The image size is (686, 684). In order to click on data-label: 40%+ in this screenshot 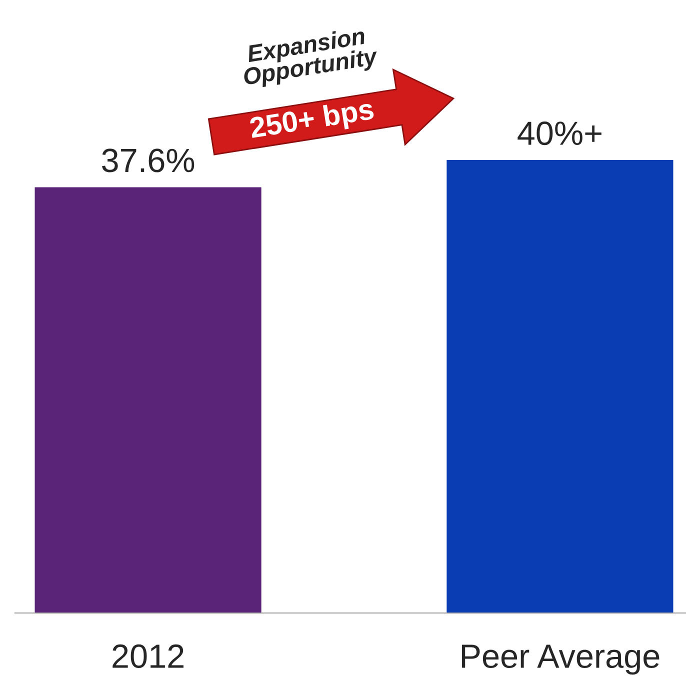, I will do `click(560, 134)`.